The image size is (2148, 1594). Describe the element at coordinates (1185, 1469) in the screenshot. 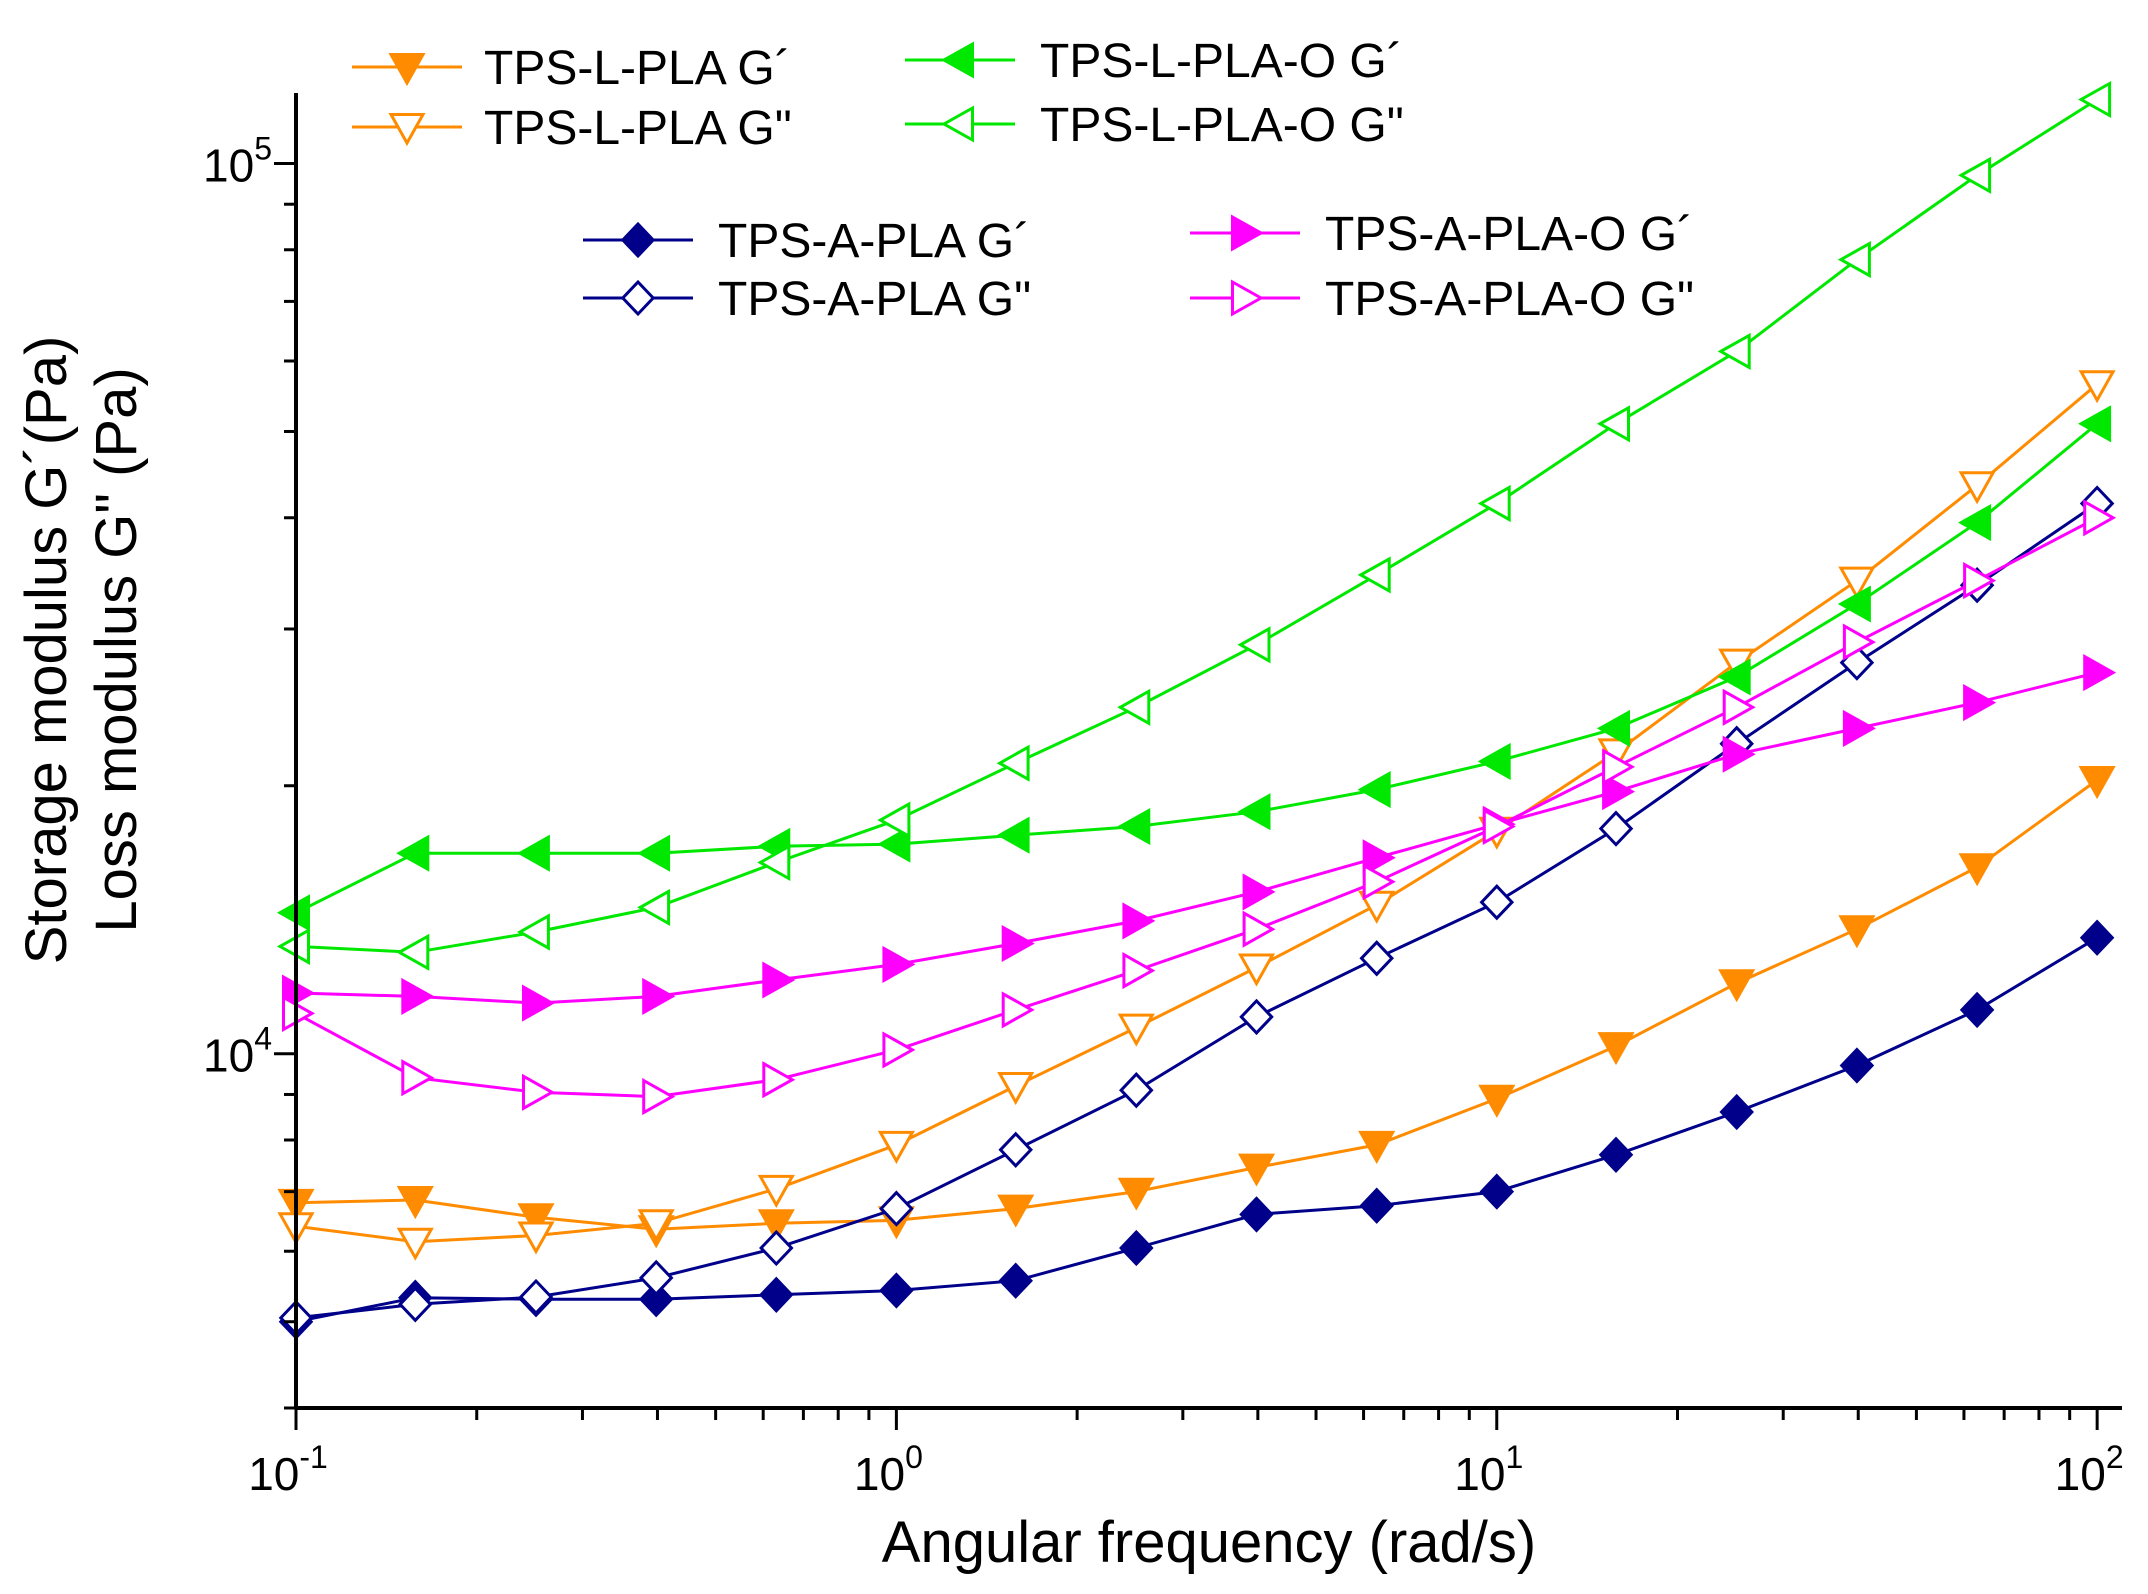

I see `x-tick-labels: 10⁻¹ 10⁰ 10¹ 10²` at that location.